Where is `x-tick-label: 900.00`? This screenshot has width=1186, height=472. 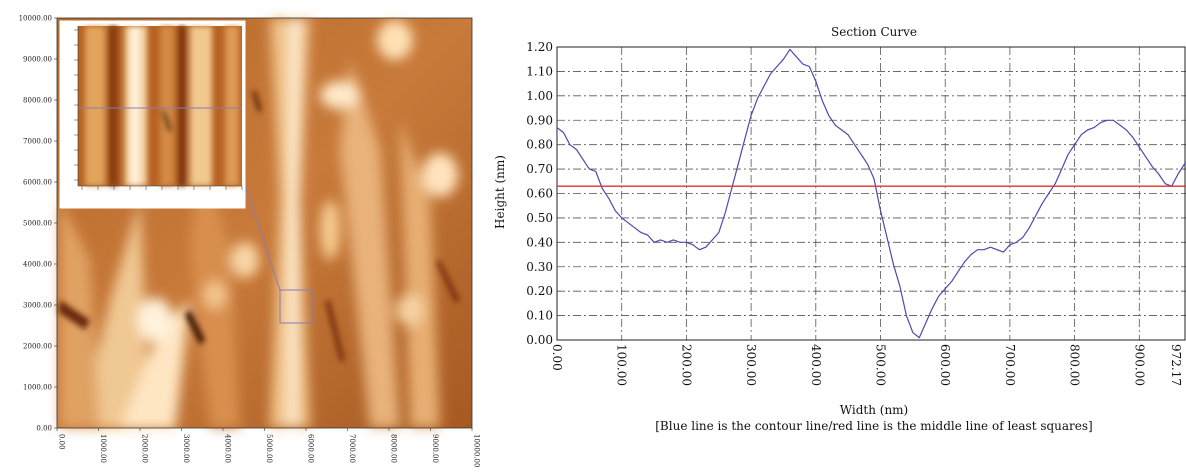
x-tick-label: 900.00 is located at coordinates (1139, 365).